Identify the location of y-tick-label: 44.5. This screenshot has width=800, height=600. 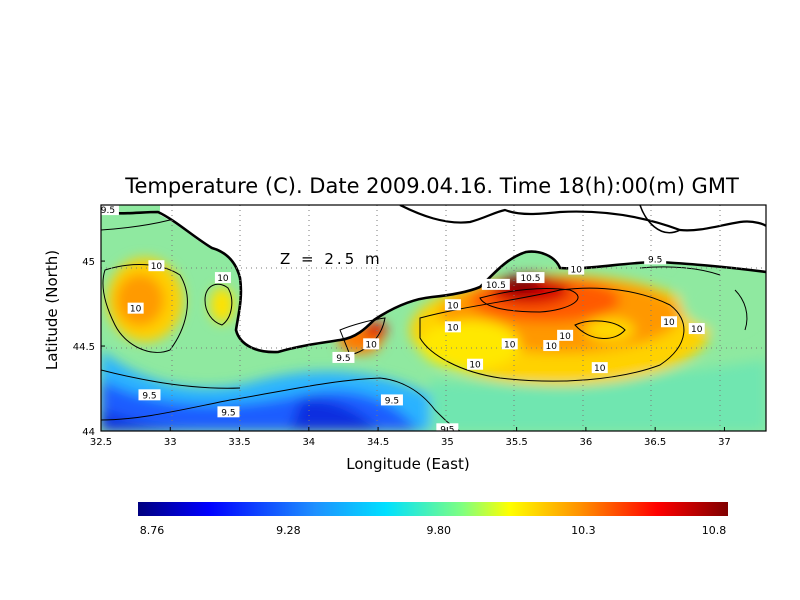
(84, 347).